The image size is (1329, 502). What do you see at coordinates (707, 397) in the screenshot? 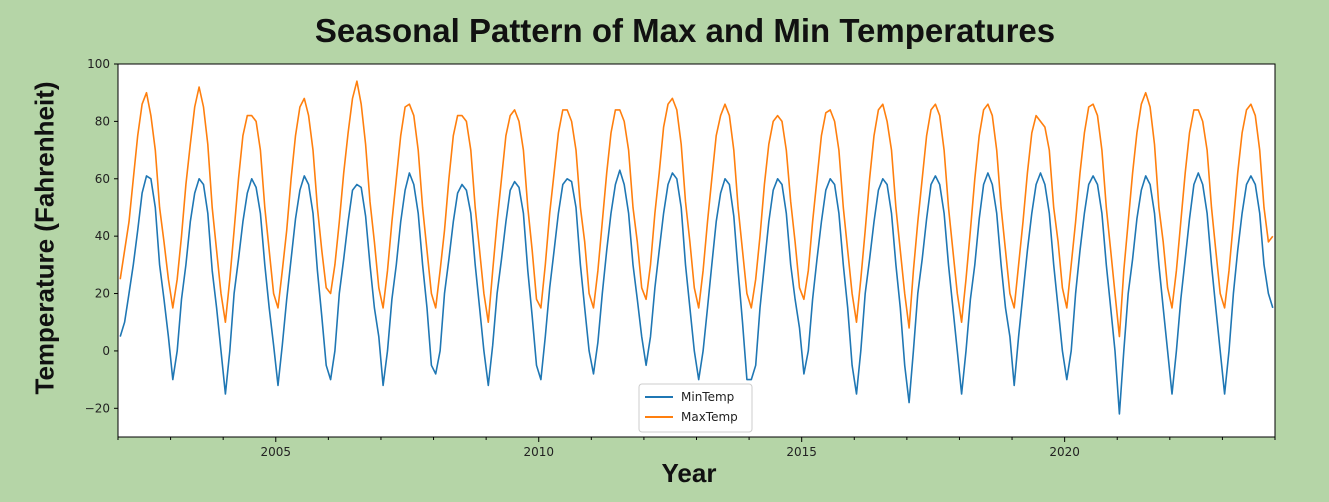
I see `legend-label-mintemp: MinTemp` at bounding box center [707, 397].